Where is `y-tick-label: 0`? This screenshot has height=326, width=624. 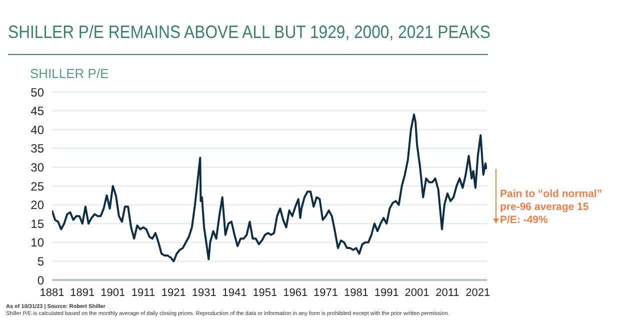 y-tick-label: 0 is located at coordinates (40, 280).